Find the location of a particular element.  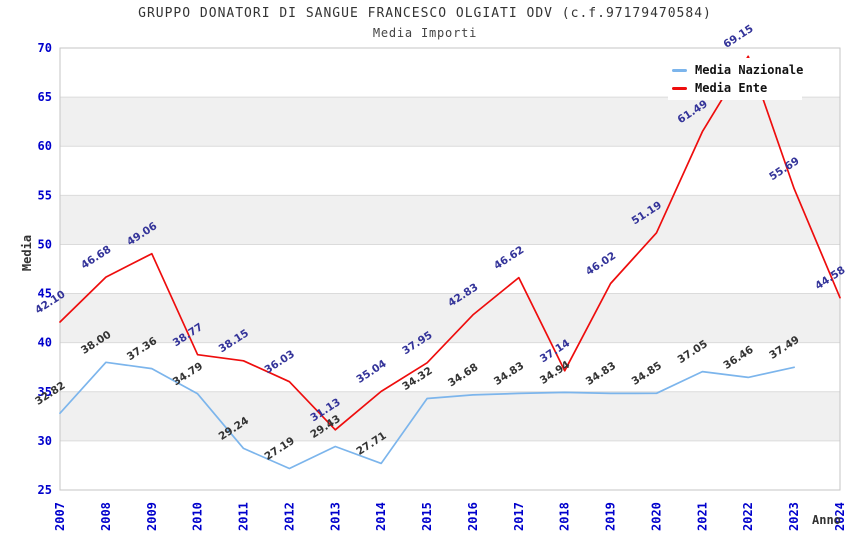

y-tick-label: 65 is located at coordinates (45, 97).